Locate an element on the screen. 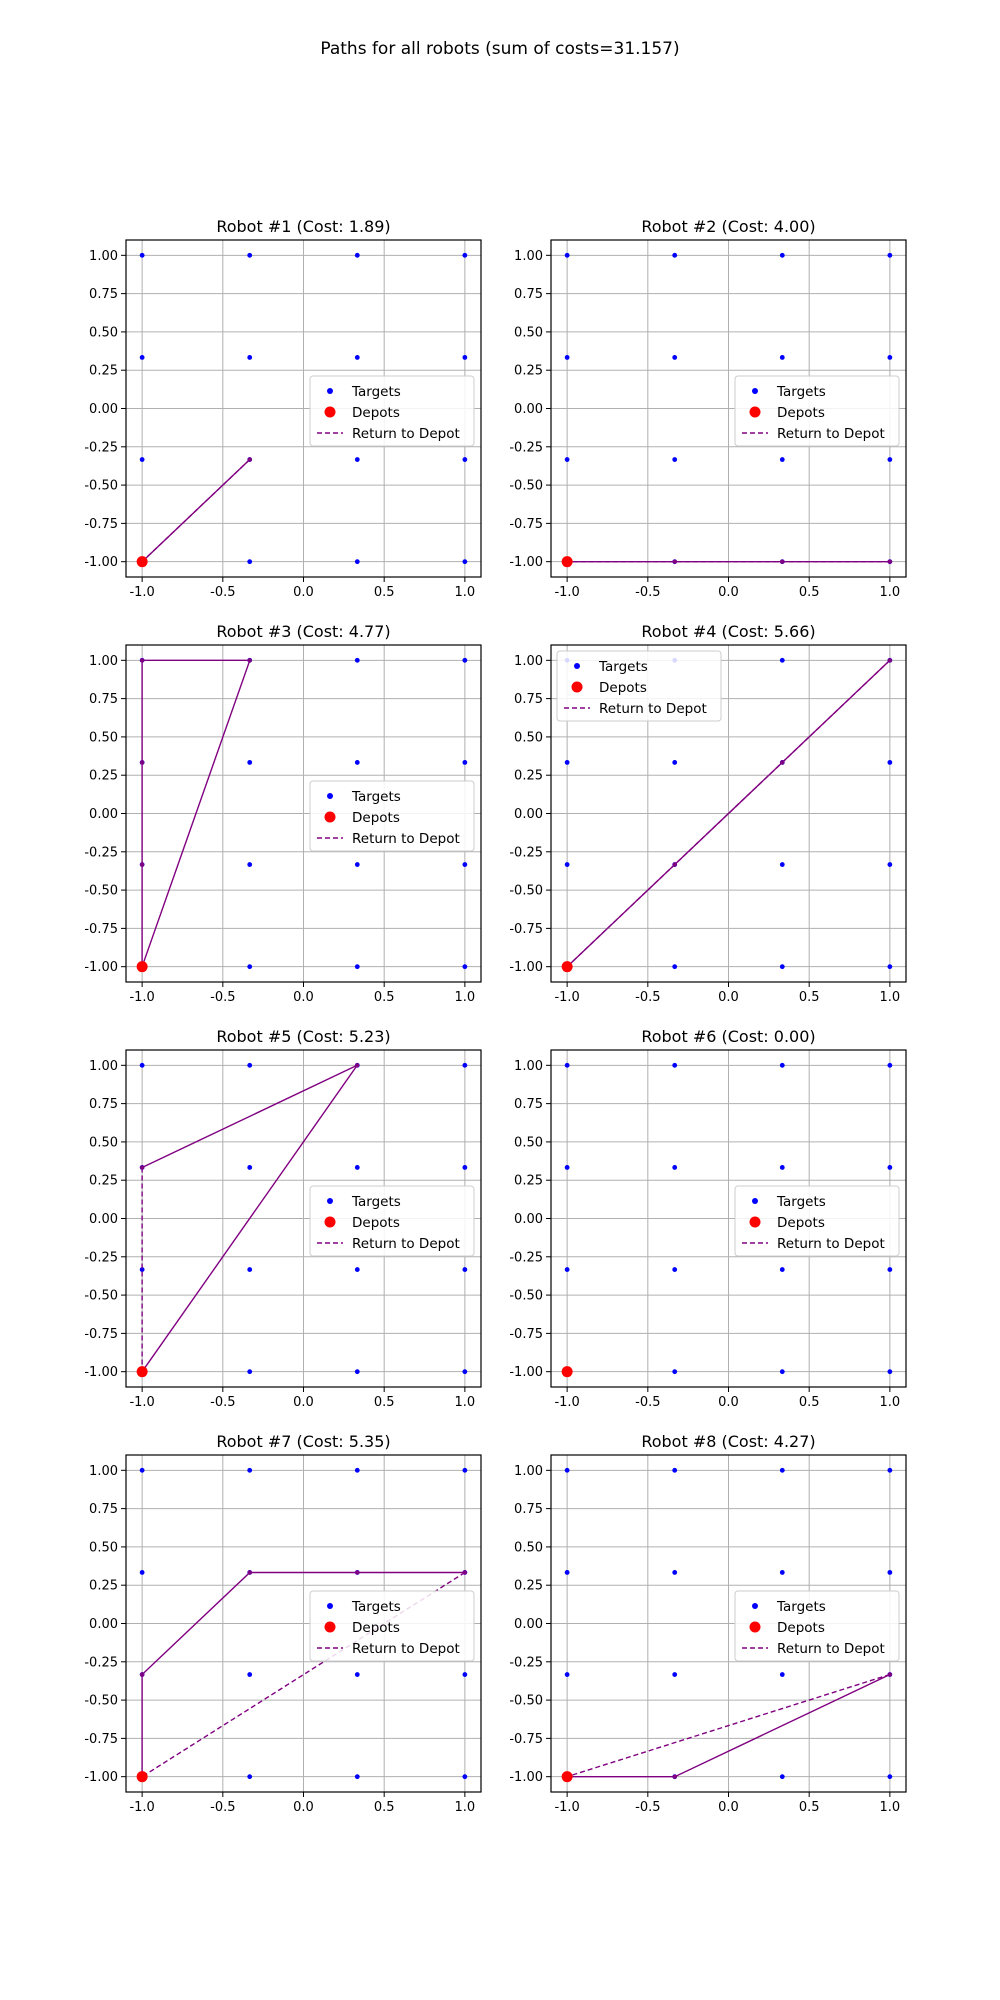 The width and height of the screenshot is (1000, 2000). axes-frame is located at coordinates (728, 1623).